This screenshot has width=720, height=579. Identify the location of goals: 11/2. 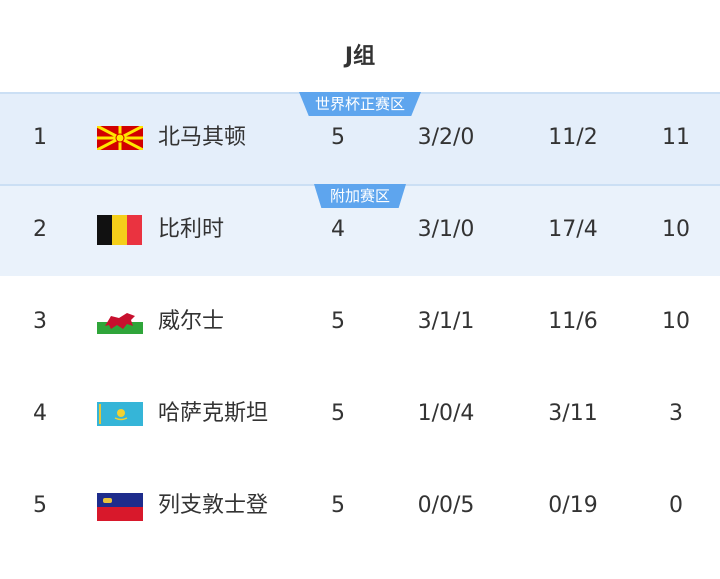
(573, 137).